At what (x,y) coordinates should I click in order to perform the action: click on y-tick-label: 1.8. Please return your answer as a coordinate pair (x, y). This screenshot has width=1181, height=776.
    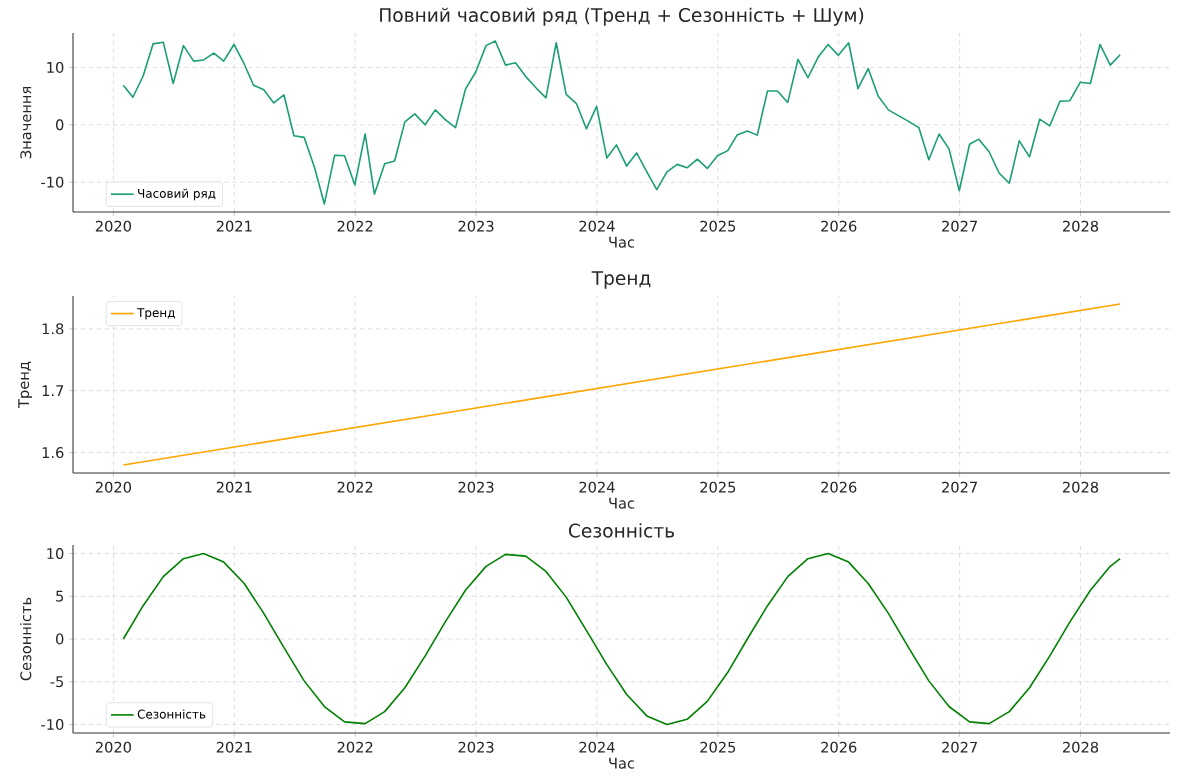
    Looking at the image, I should click on (53, 329).